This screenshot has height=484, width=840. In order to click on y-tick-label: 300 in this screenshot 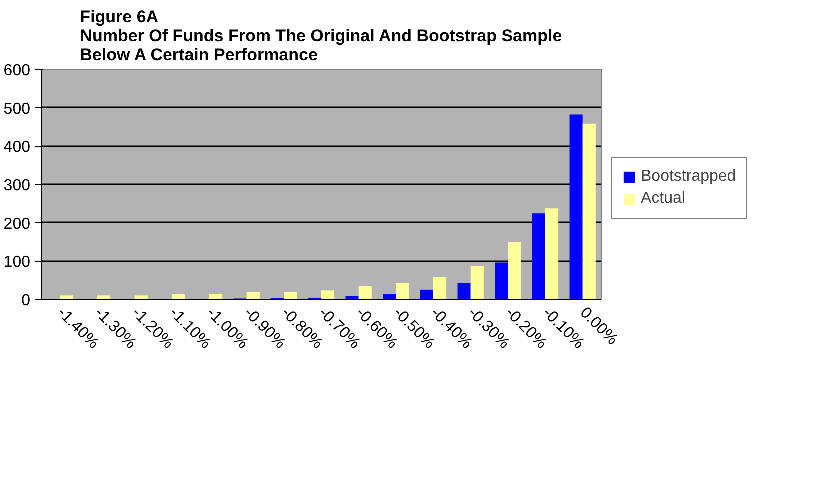, I will do `click(17, 186)`.